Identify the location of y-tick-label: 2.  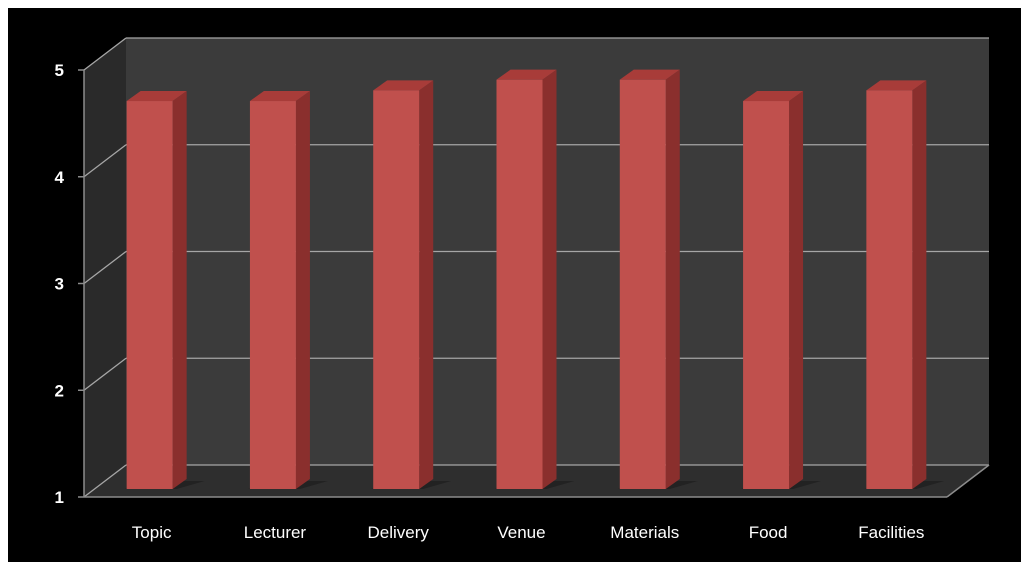
(59, 390).